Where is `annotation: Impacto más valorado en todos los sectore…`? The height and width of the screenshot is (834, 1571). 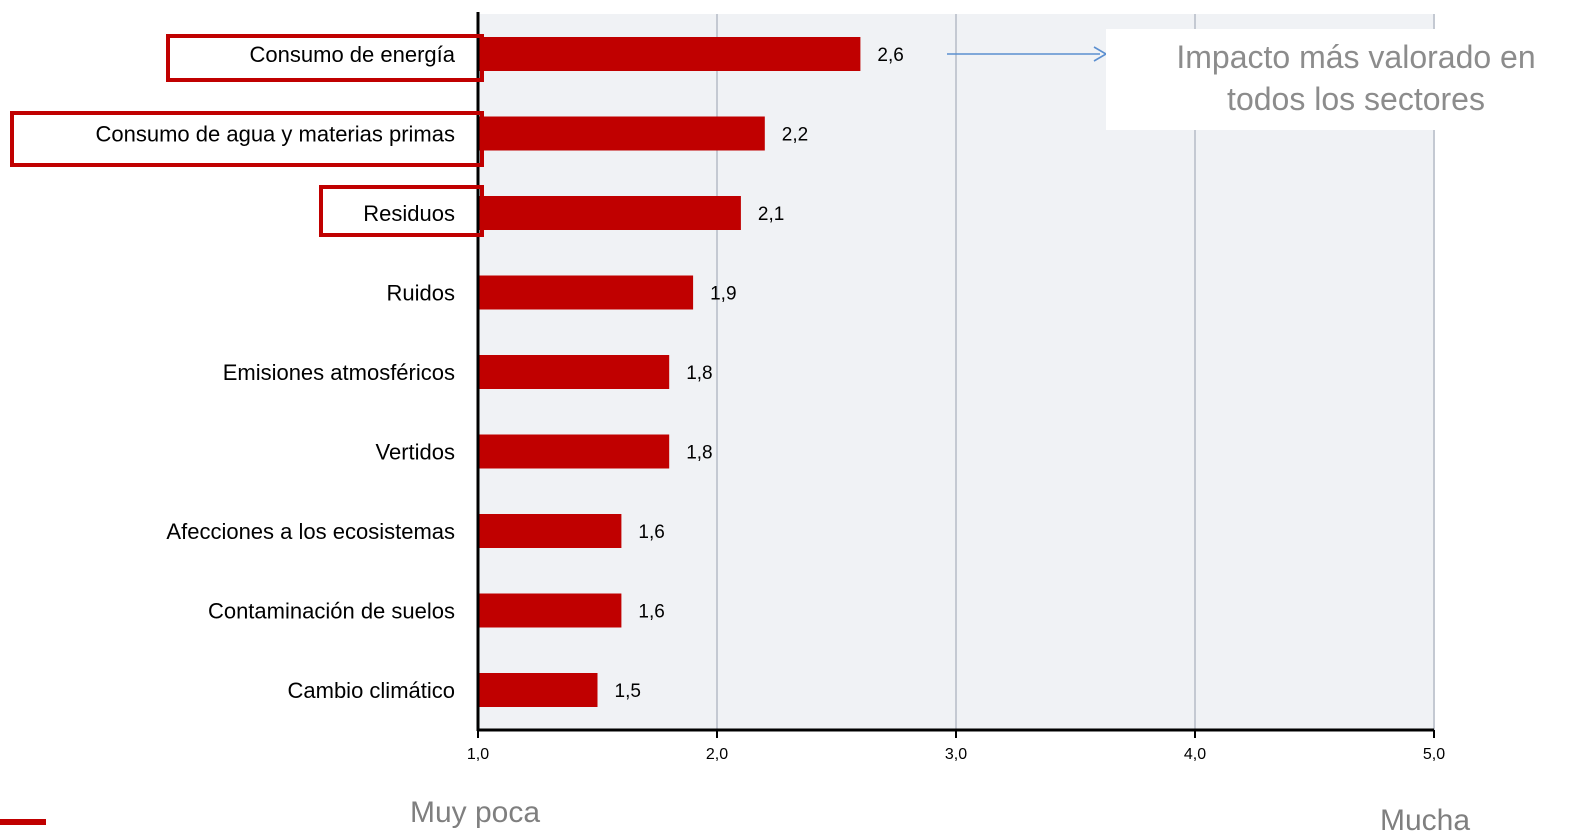 annotation: Impacto más valorado en todos los sectore… is located at coordinates (1259, 79).